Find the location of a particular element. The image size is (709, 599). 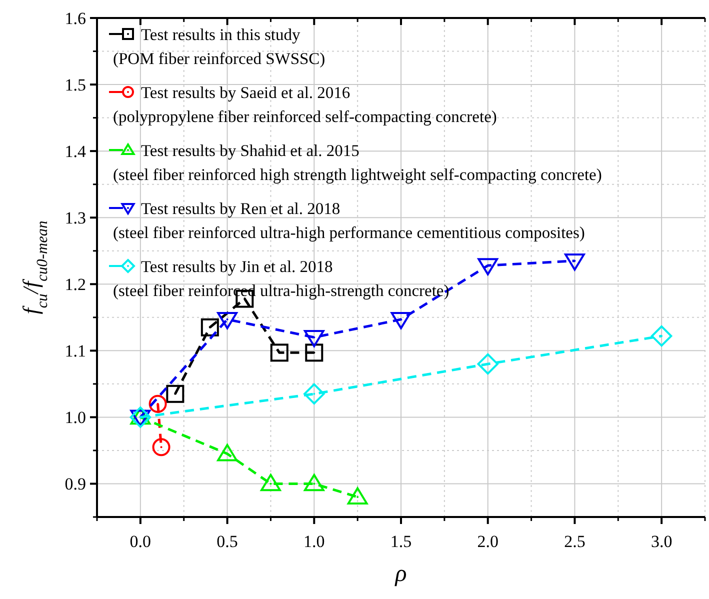

y-tick-label: 1.1 is located at coordinates (75, 351).